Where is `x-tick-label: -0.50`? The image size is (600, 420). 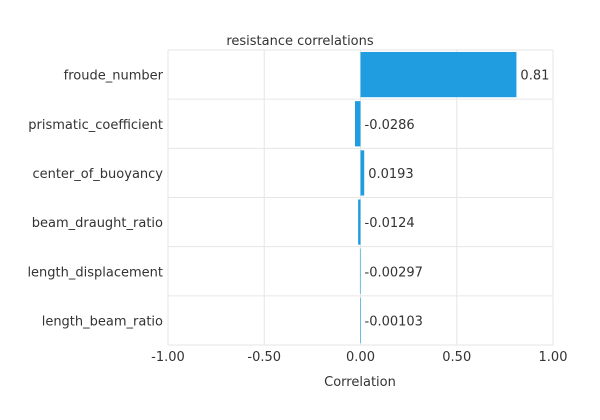
x-tick-label: -0.50 is located at coordinates (264, 357).